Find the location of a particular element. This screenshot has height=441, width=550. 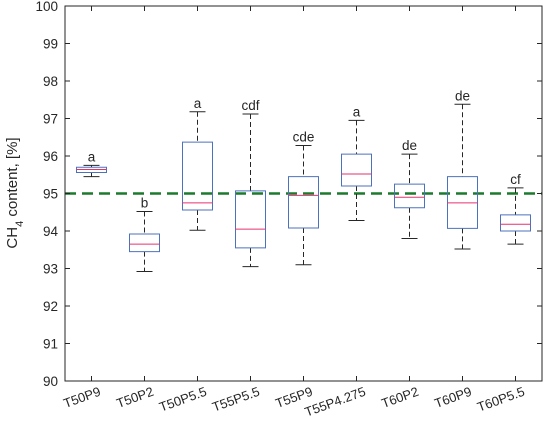

group-label: b is located at coordinates (145, 203).